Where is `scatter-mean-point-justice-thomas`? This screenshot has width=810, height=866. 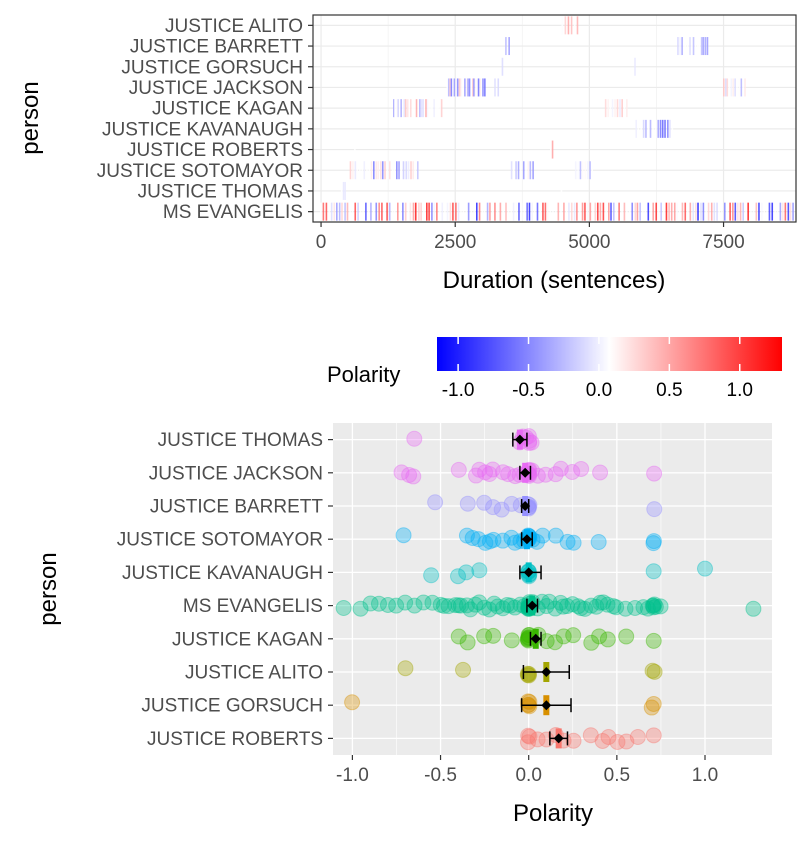 scatter-mean-point-justice-thomas is located at coordinates (519, 439).